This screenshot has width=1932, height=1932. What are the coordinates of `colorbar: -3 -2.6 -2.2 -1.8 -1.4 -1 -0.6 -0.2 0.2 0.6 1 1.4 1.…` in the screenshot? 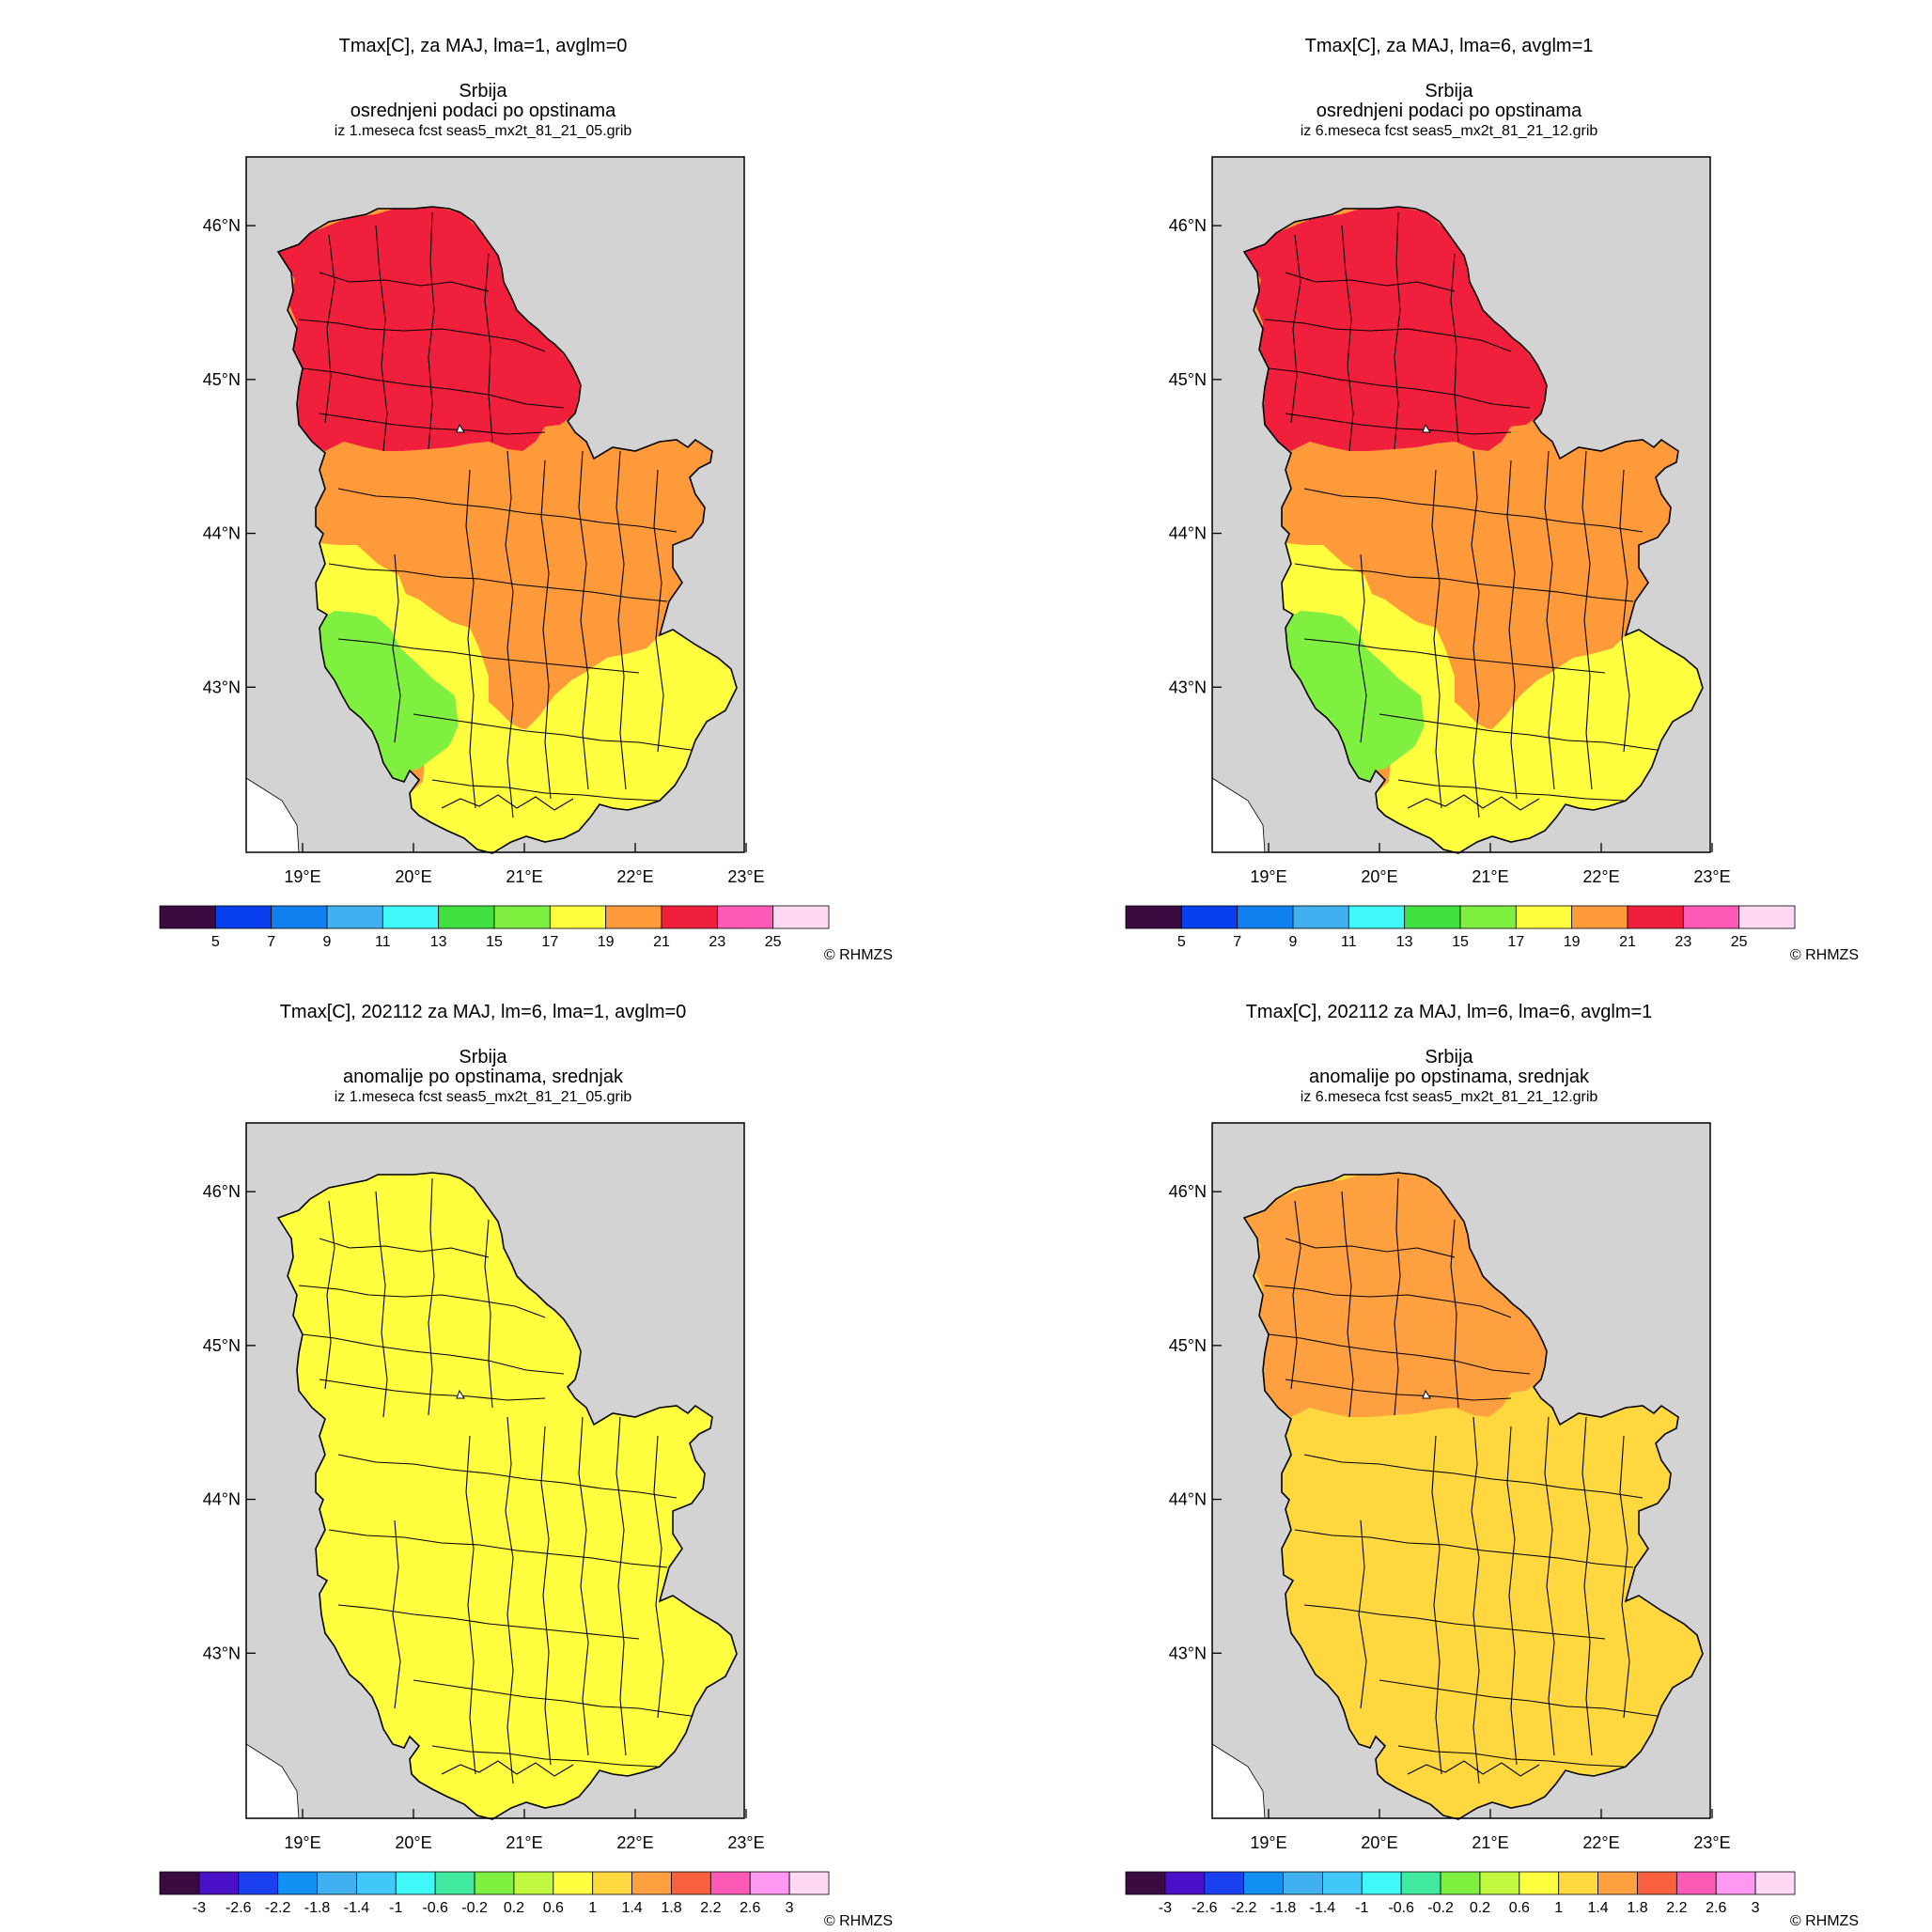 It's located at (1460, 1893).